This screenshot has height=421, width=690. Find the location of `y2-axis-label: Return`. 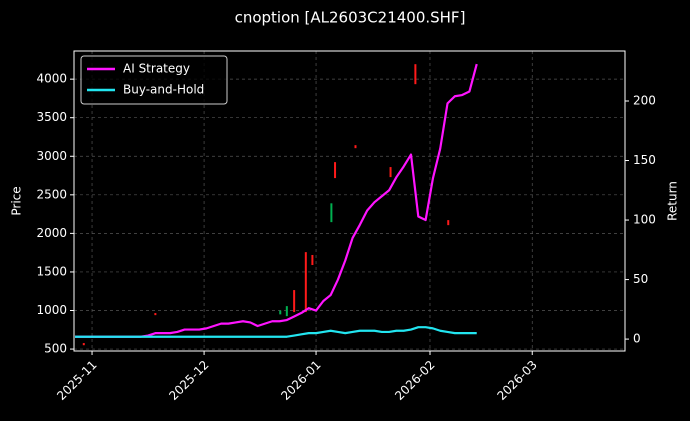

y2-axis-label: Return is located at coordinates (673, 201).